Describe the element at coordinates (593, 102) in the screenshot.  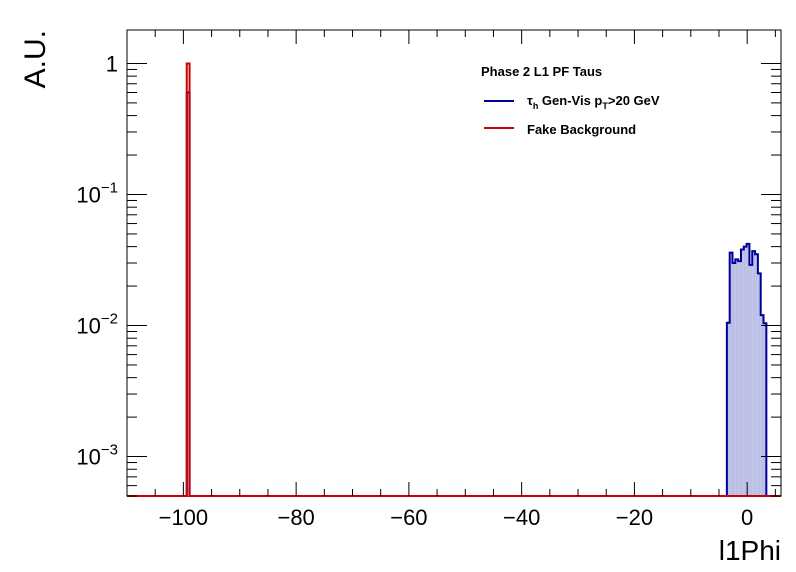
I see `legend-entry-signal: τh Gen-Vis pT>20 GeV` at that location.